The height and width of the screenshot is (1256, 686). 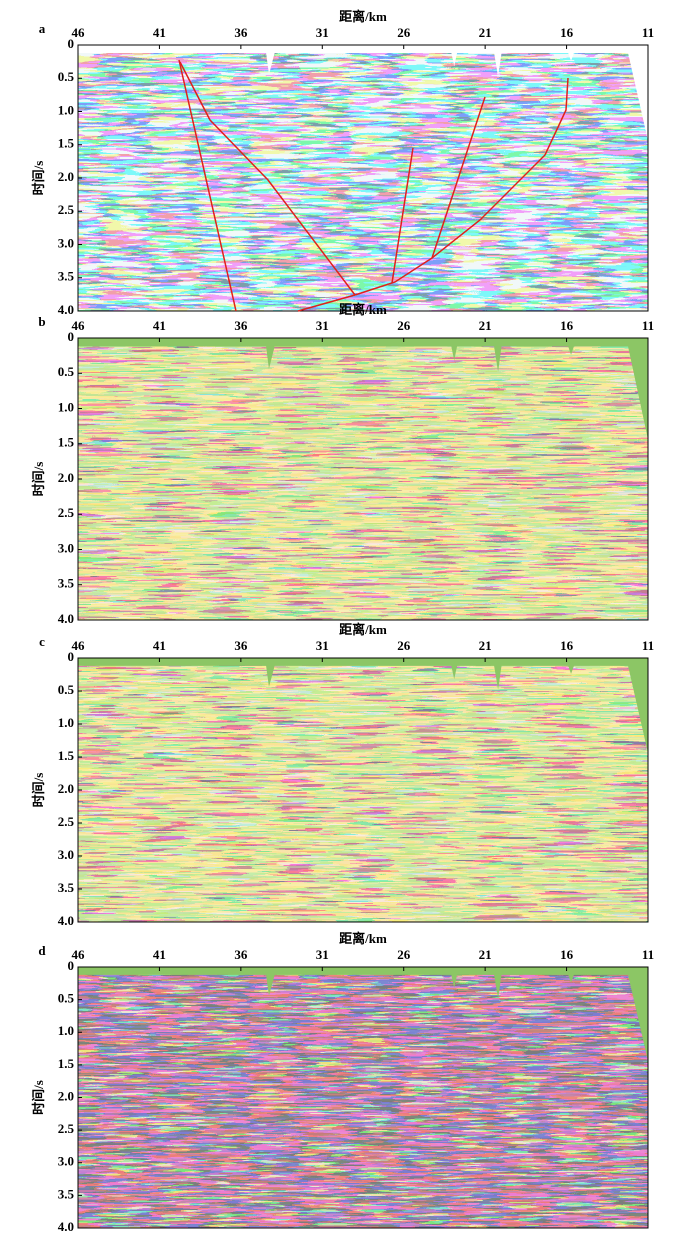 What do you see at coordinates (41, 321) in the screenshot?
I see `panel-label: b` at bounding box center [41, 321].